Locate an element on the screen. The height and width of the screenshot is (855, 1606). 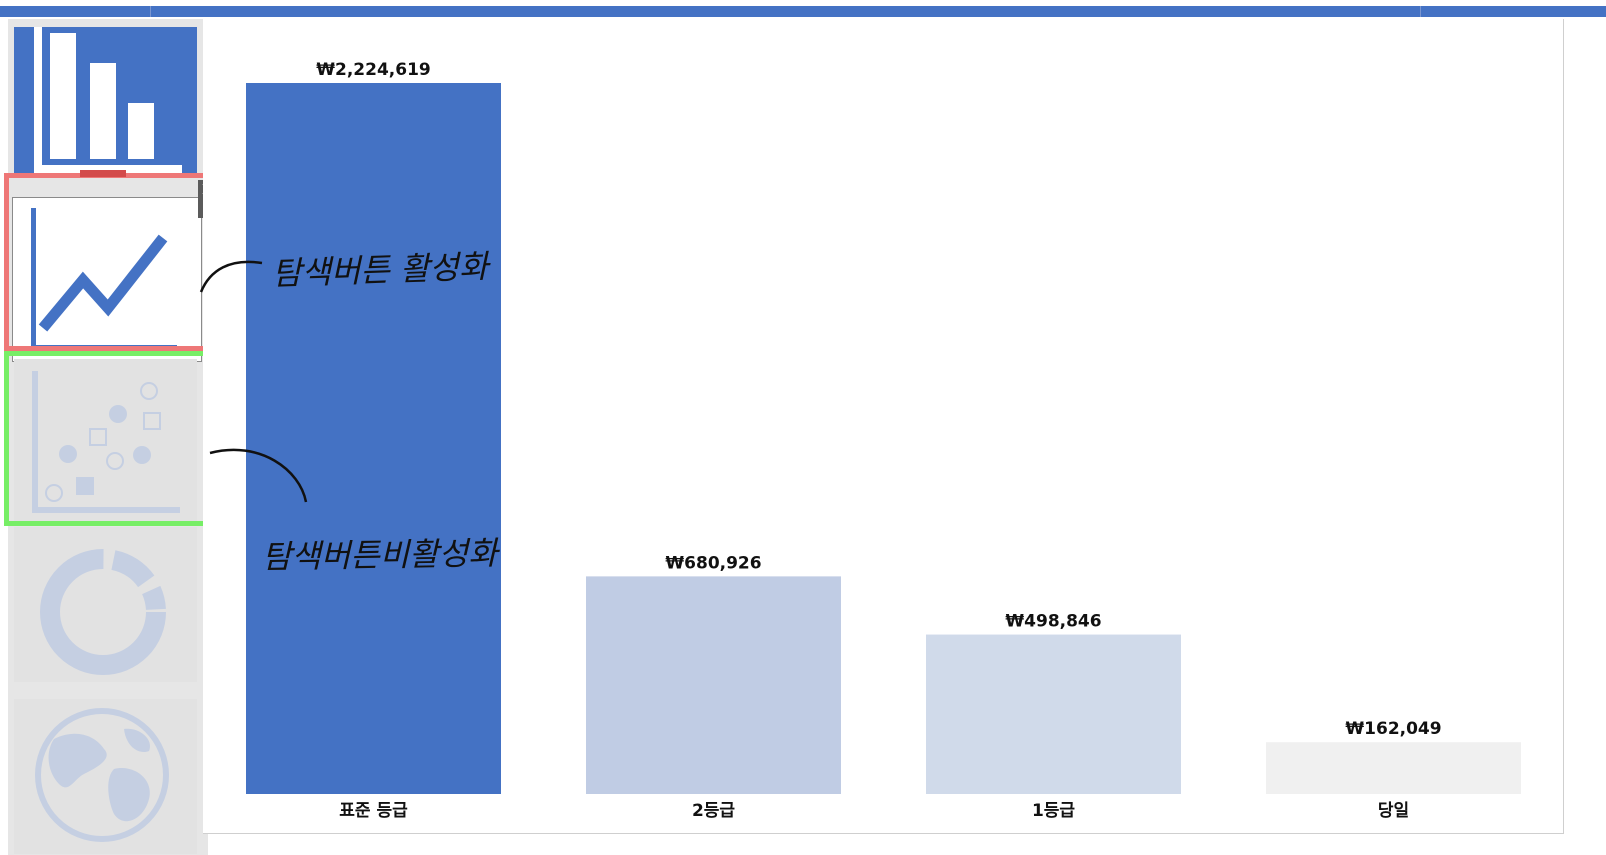
scatter-chart-button is located at coordinates (105, 440).